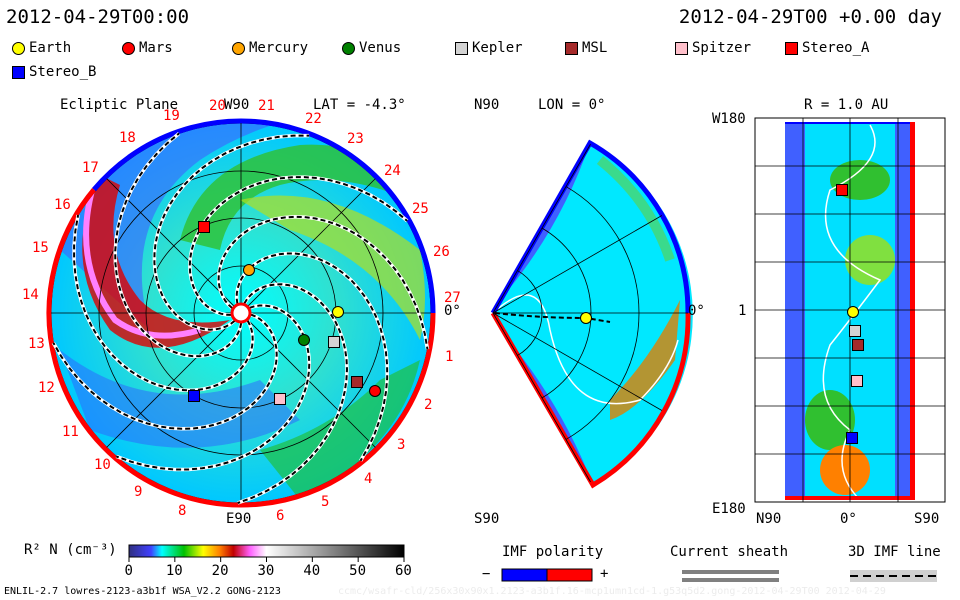 This screenshot has height=600, width=960. I want to click on legend-item: Spitzer, so click(713, 48).